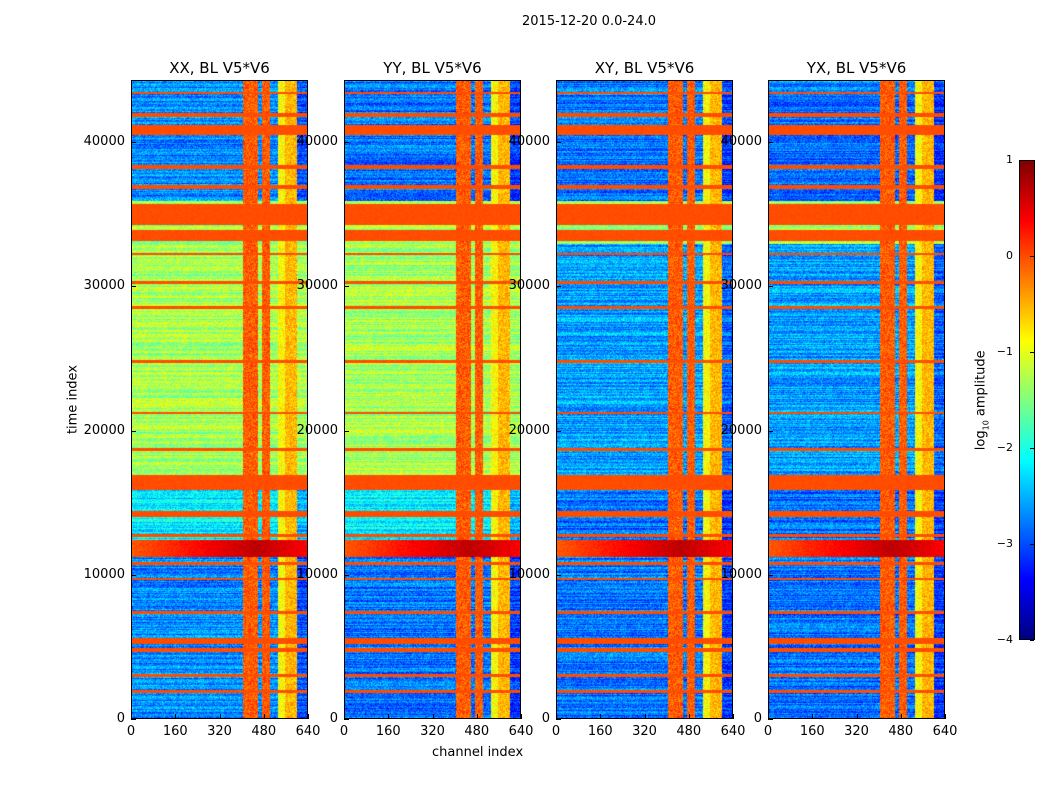 Image resolution: width=1050 pixels, height=800 pixels. I want to click on colorbar-tick-label: 1, so click(1009, 159).